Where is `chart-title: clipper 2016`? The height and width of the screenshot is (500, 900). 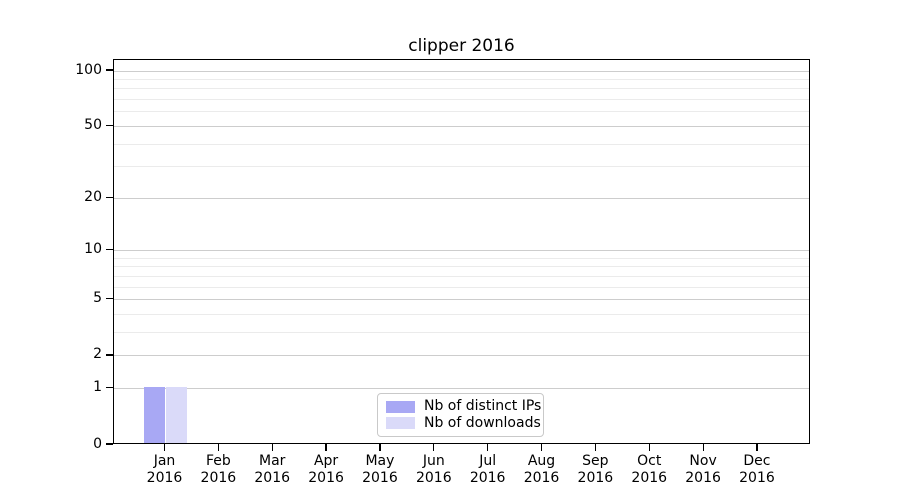
chart-title: clipper 2016 is located at coordinates (461, 46).